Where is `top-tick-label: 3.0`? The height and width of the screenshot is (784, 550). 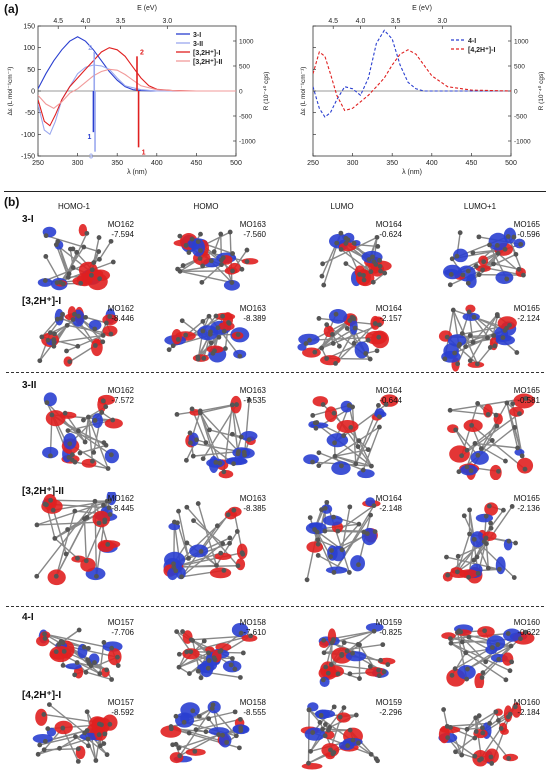 top-tick-label: 3.0 is located at coordinates (442, 21).